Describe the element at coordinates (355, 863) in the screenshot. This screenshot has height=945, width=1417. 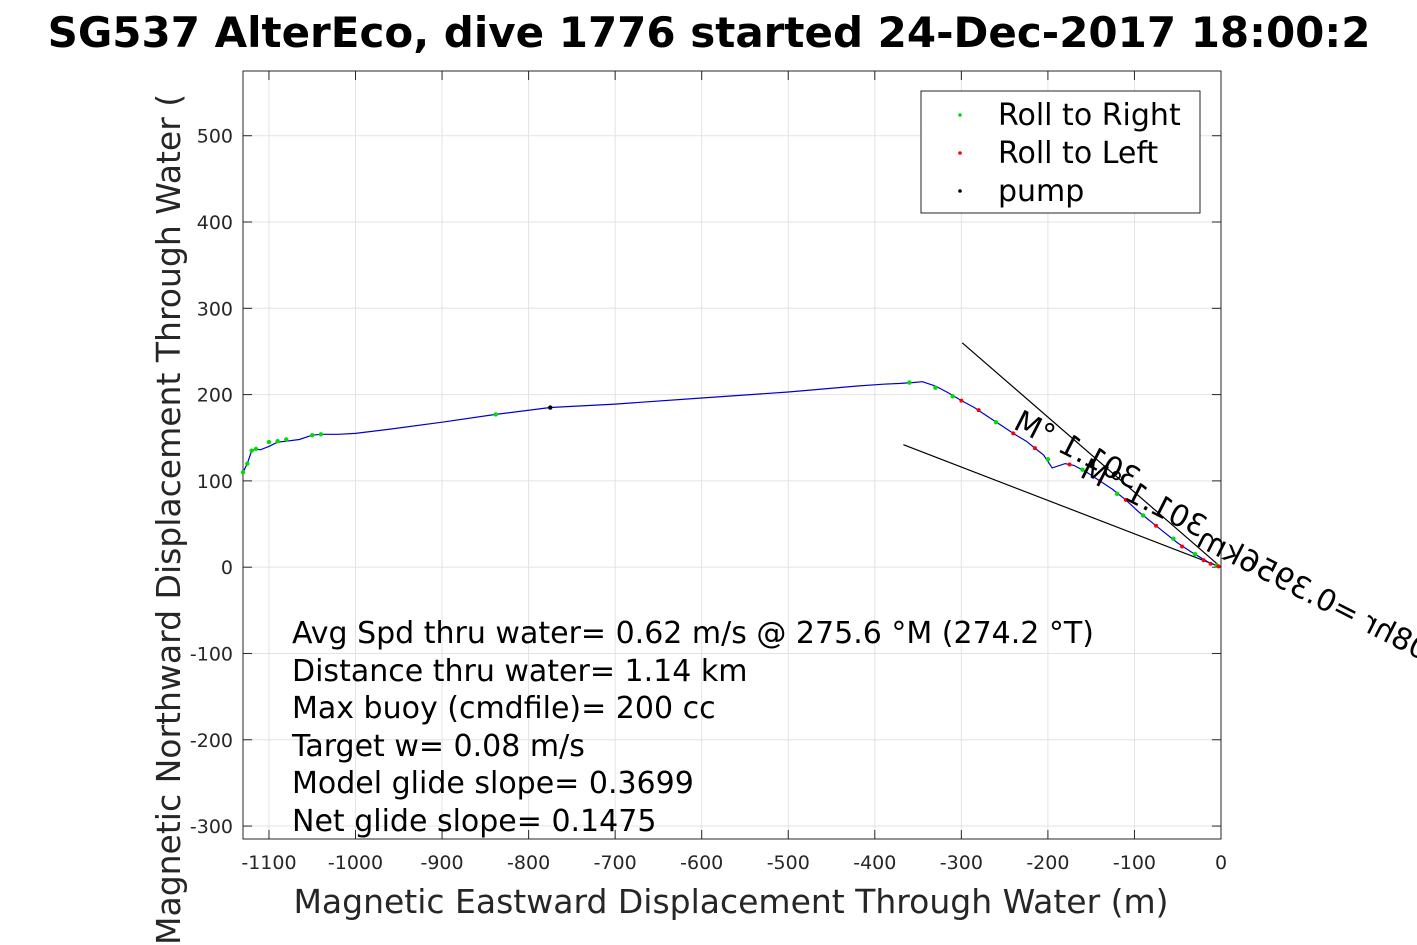
I see `x-tick-label: -1000` at that location.